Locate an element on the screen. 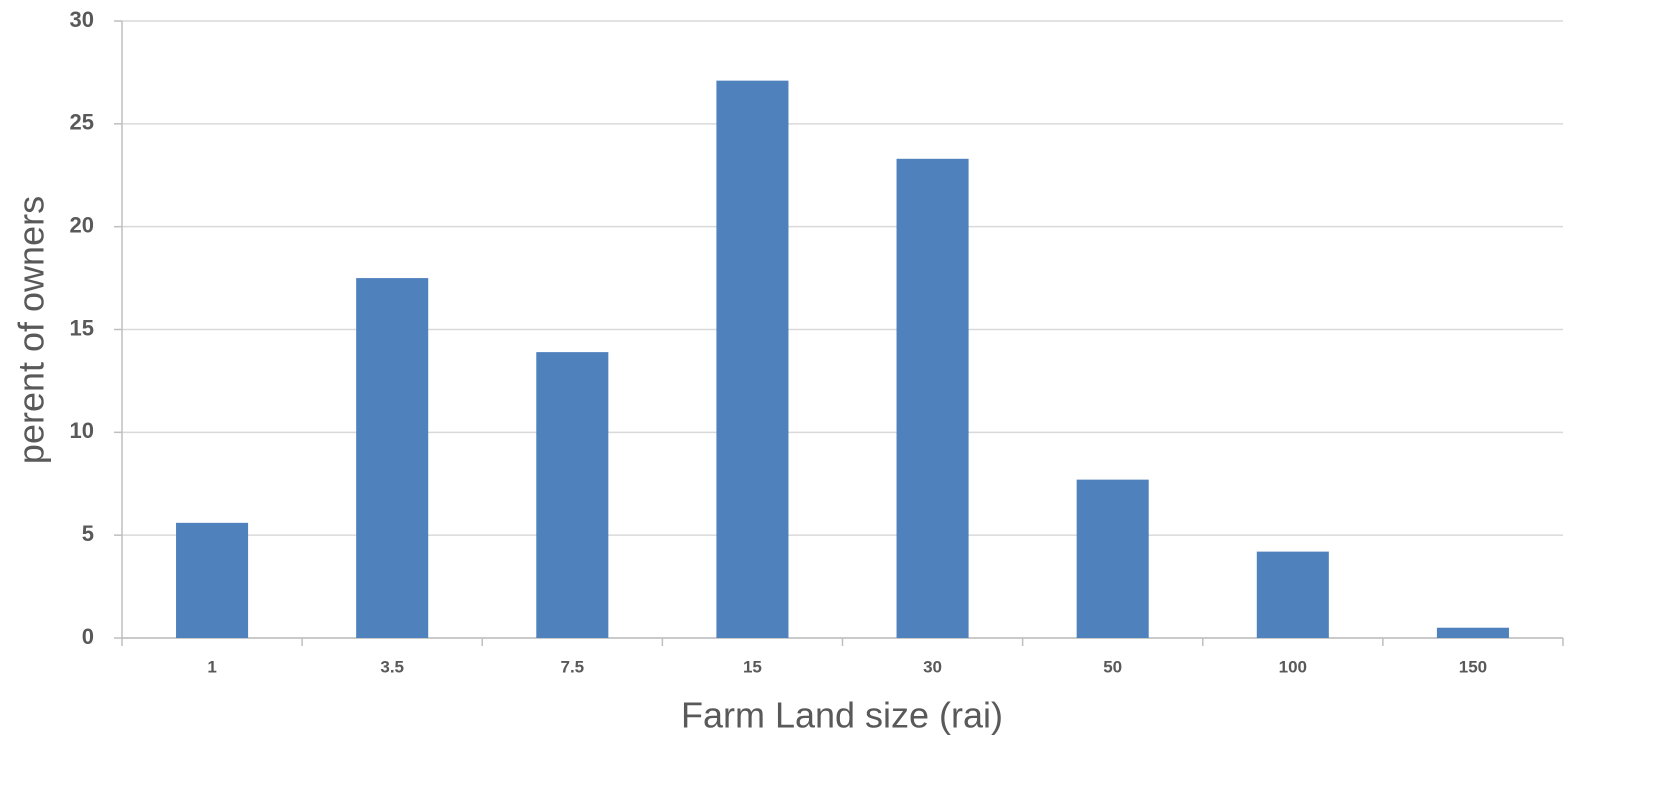 The width and height of the screenshot is (1671, 788). x-tick-label: 50 is located at coordinates (1112, 666).